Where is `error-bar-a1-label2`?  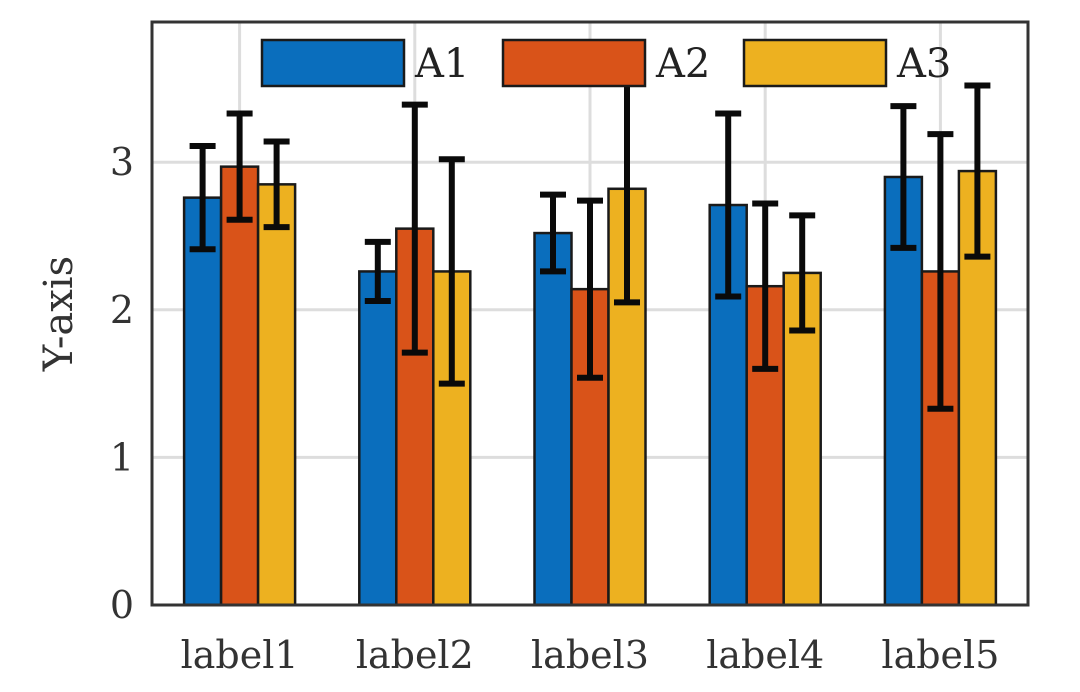 error-bar-a1-label2 is located at coordinates (377, 271).